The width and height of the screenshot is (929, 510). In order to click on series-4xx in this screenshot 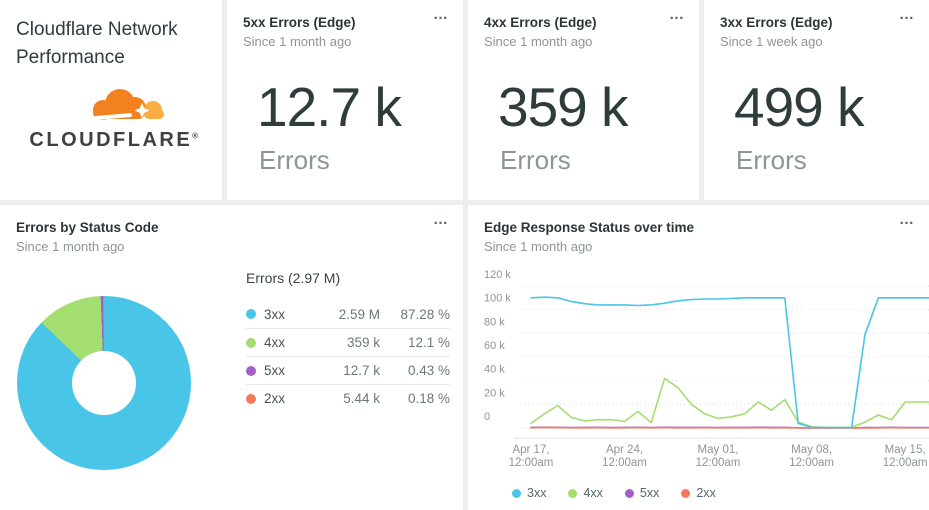, I will do `click(729, 403)`.